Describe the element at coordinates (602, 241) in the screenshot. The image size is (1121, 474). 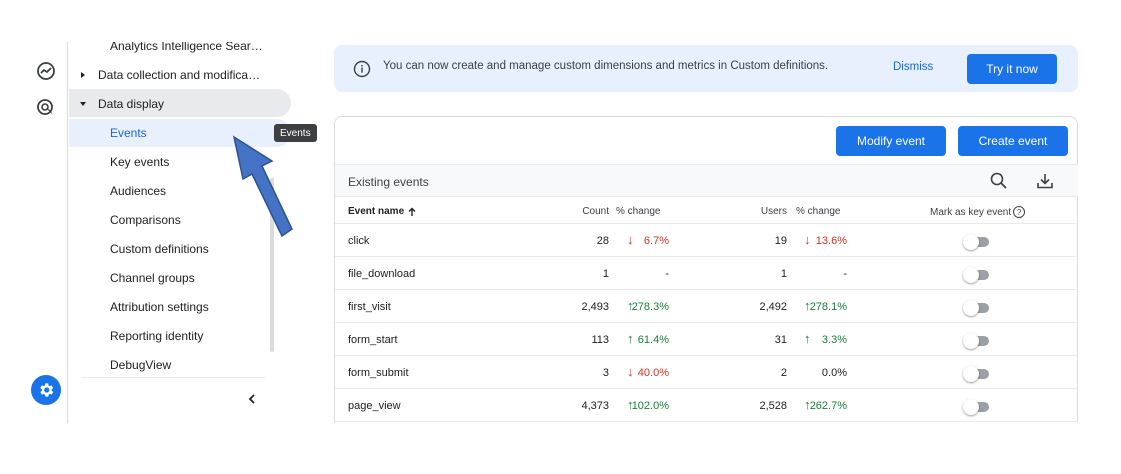
I see `event-count: 28` at that location.